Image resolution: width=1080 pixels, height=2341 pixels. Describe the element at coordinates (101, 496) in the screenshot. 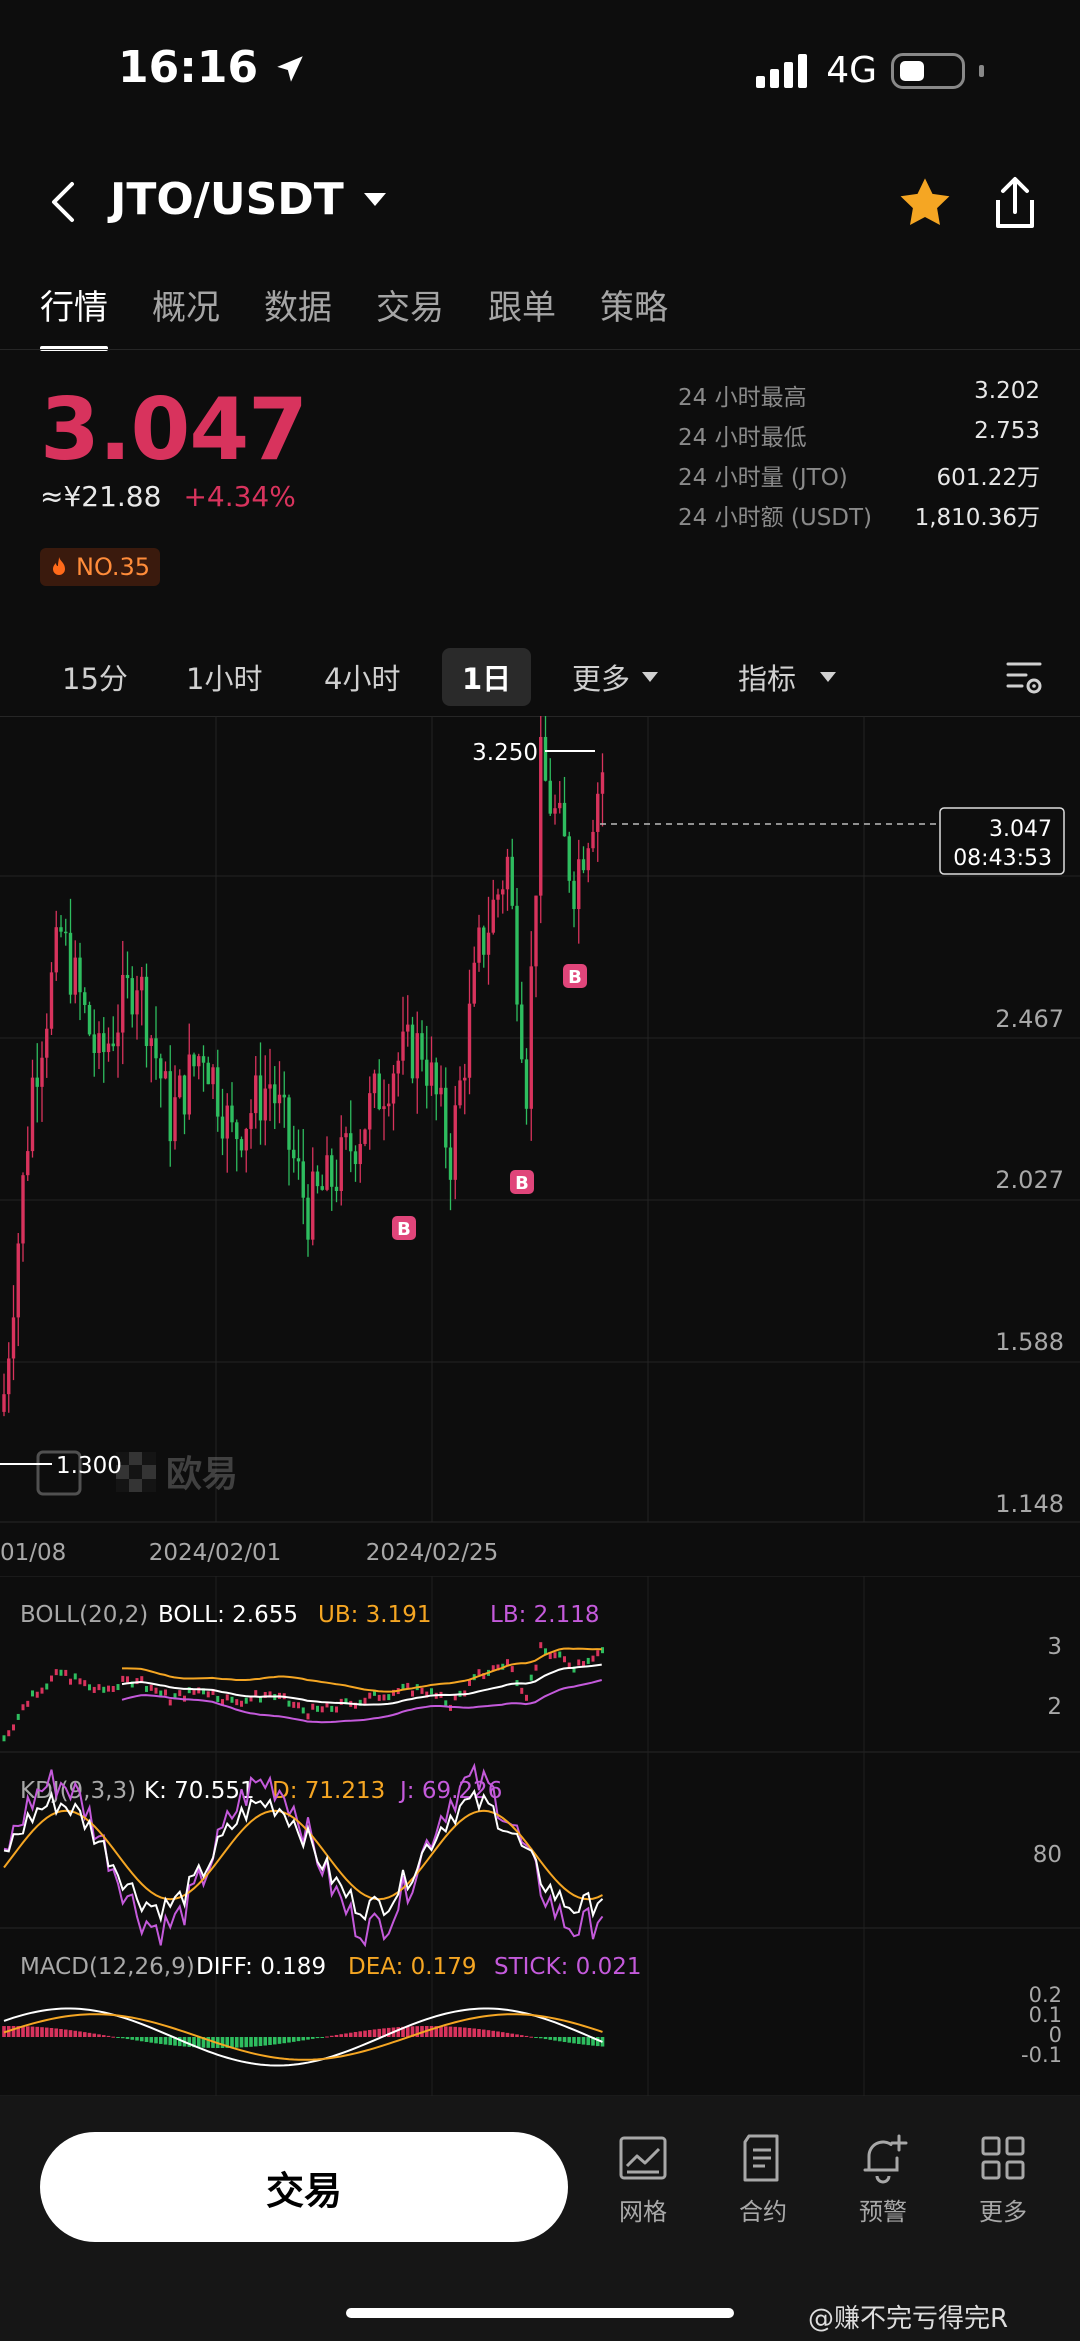

I see `cny-price: ≈¥21.88` at that location.